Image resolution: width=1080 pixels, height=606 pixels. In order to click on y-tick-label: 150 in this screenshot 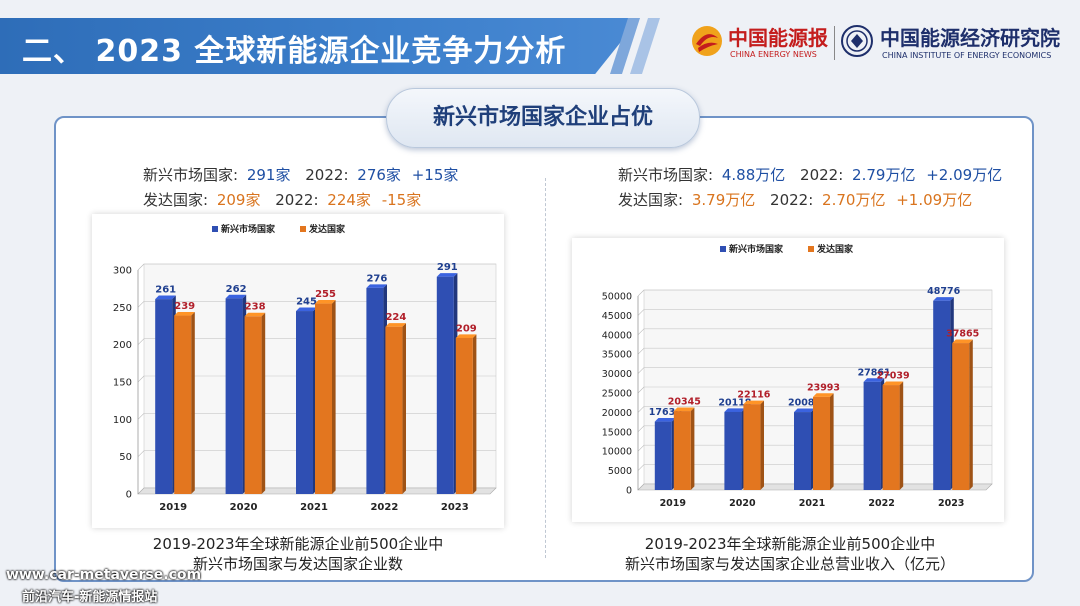, I will do `click(122, 383)`.